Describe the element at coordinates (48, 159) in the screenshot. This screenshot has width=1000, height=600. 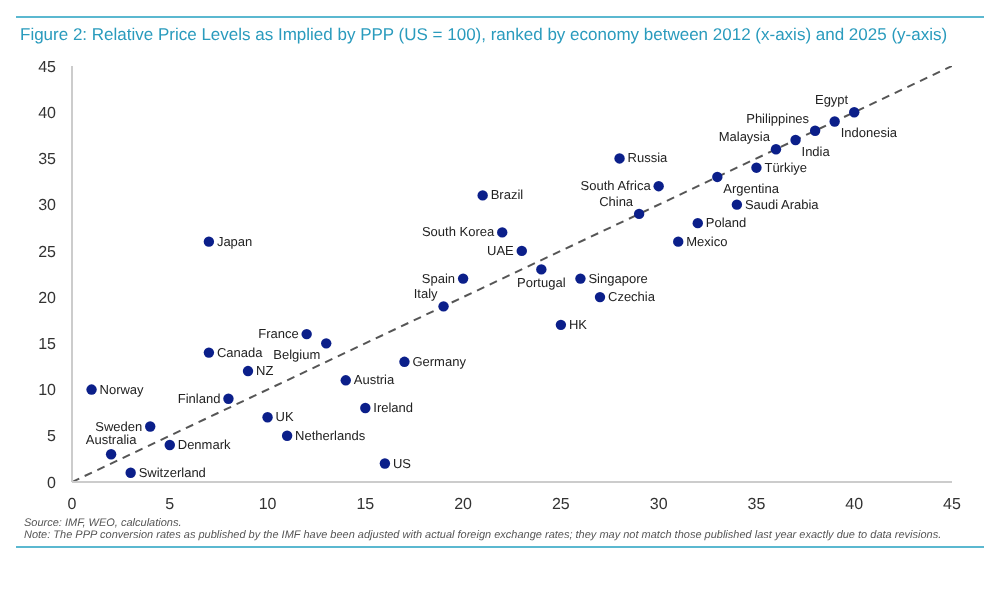
I see `y-tick-label: 35` at that location.